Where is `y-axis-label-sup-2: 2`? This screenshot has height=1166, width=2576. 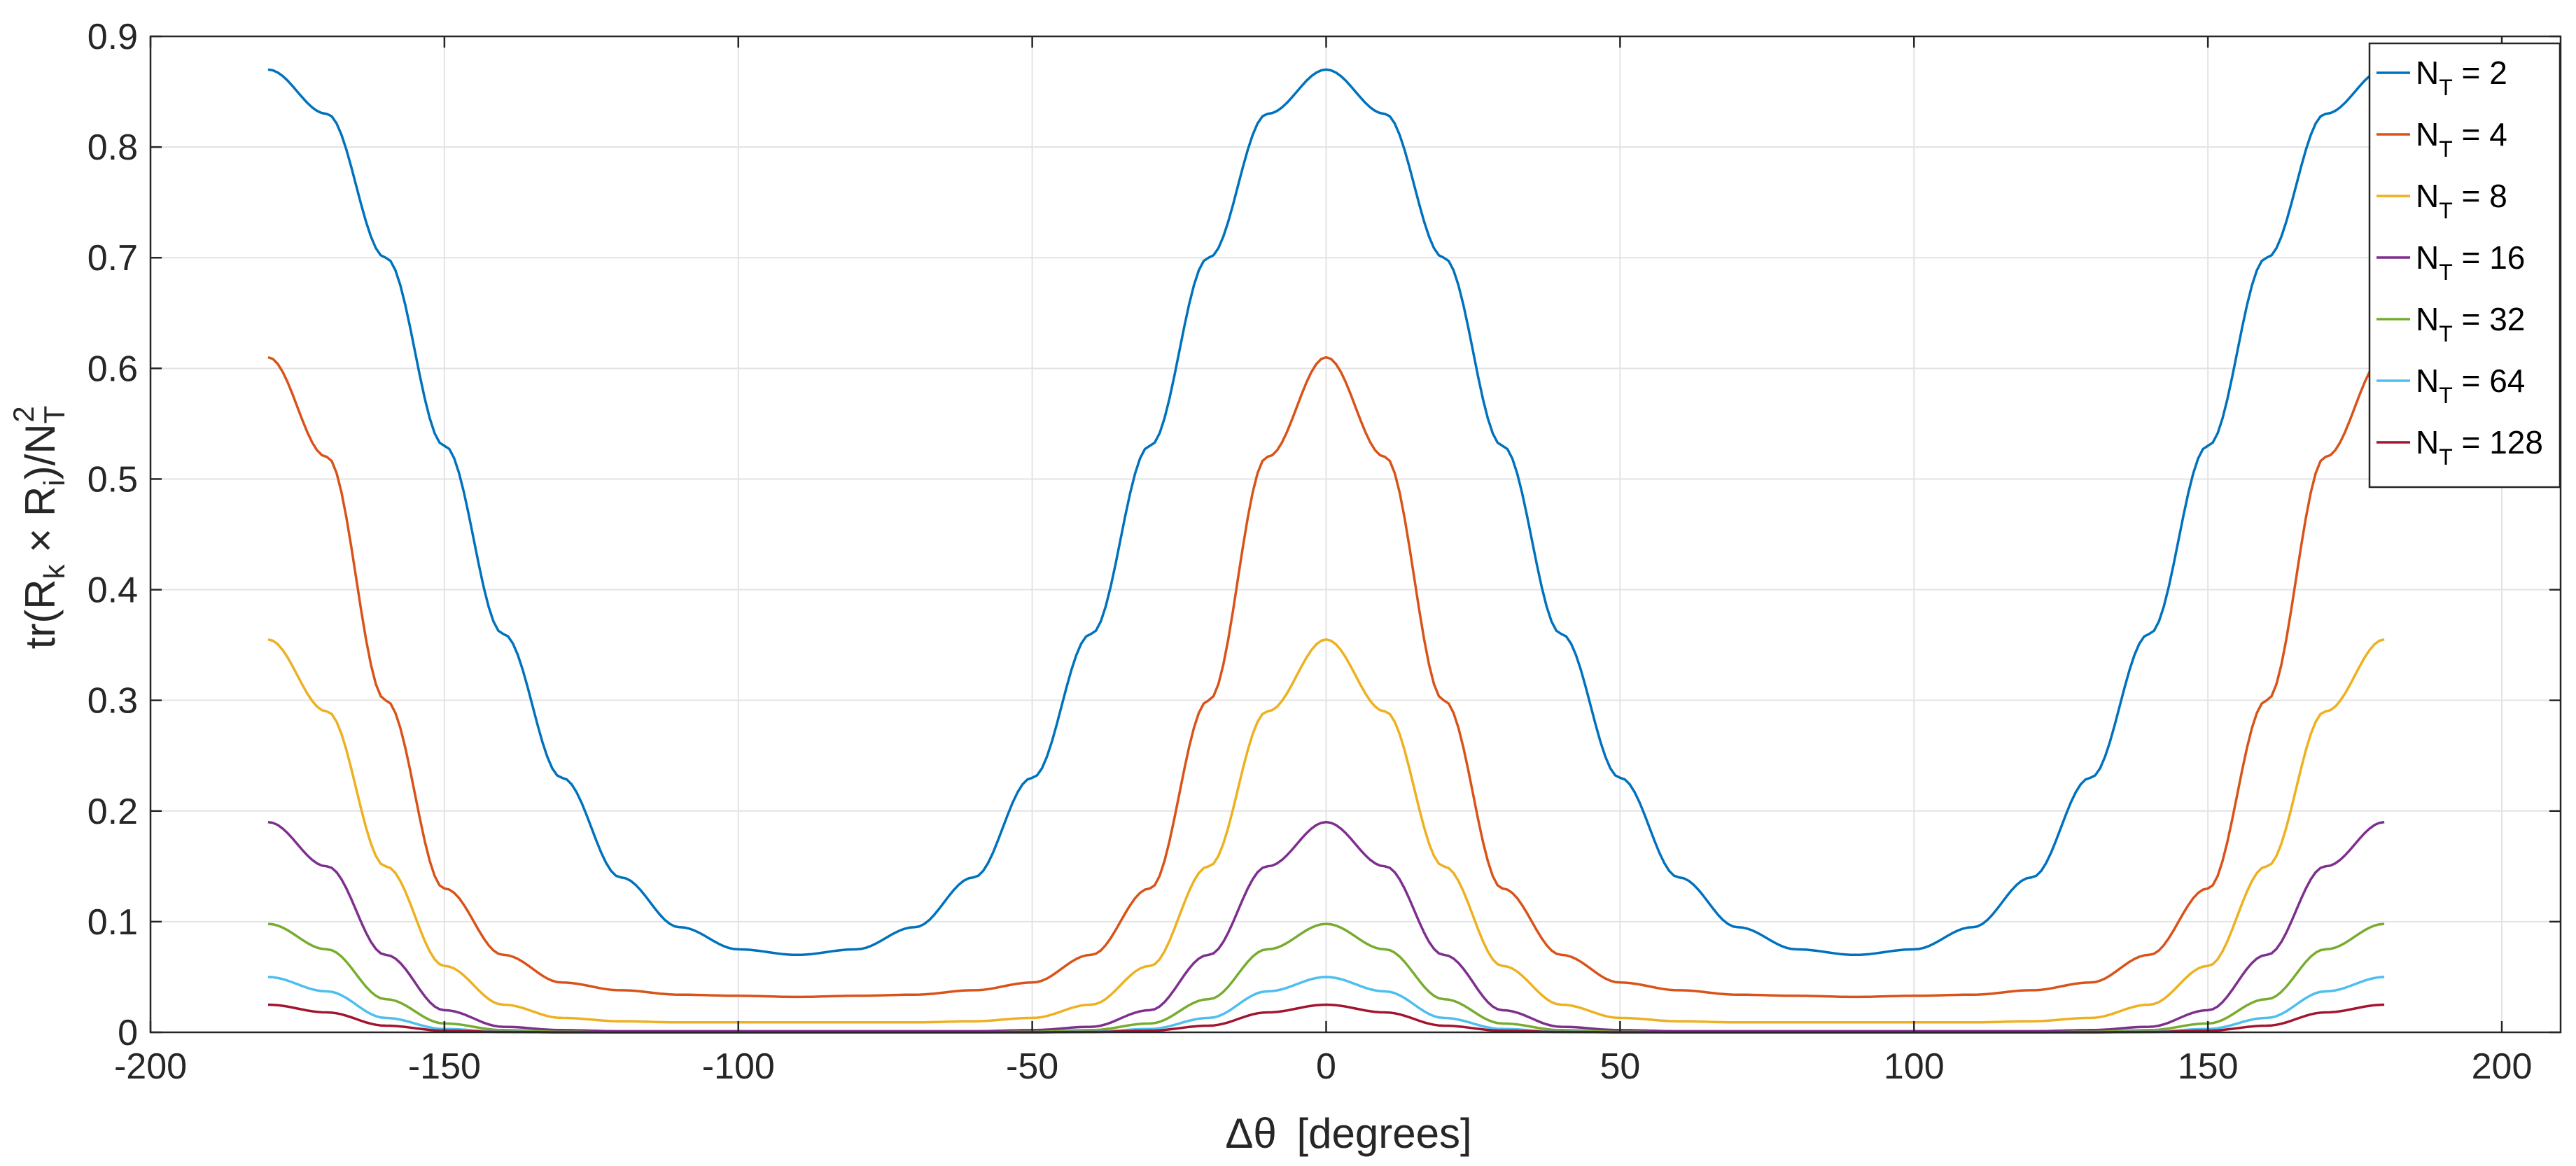
y-axis-label-sup-2: 2 is located at coordinates (23, 414).